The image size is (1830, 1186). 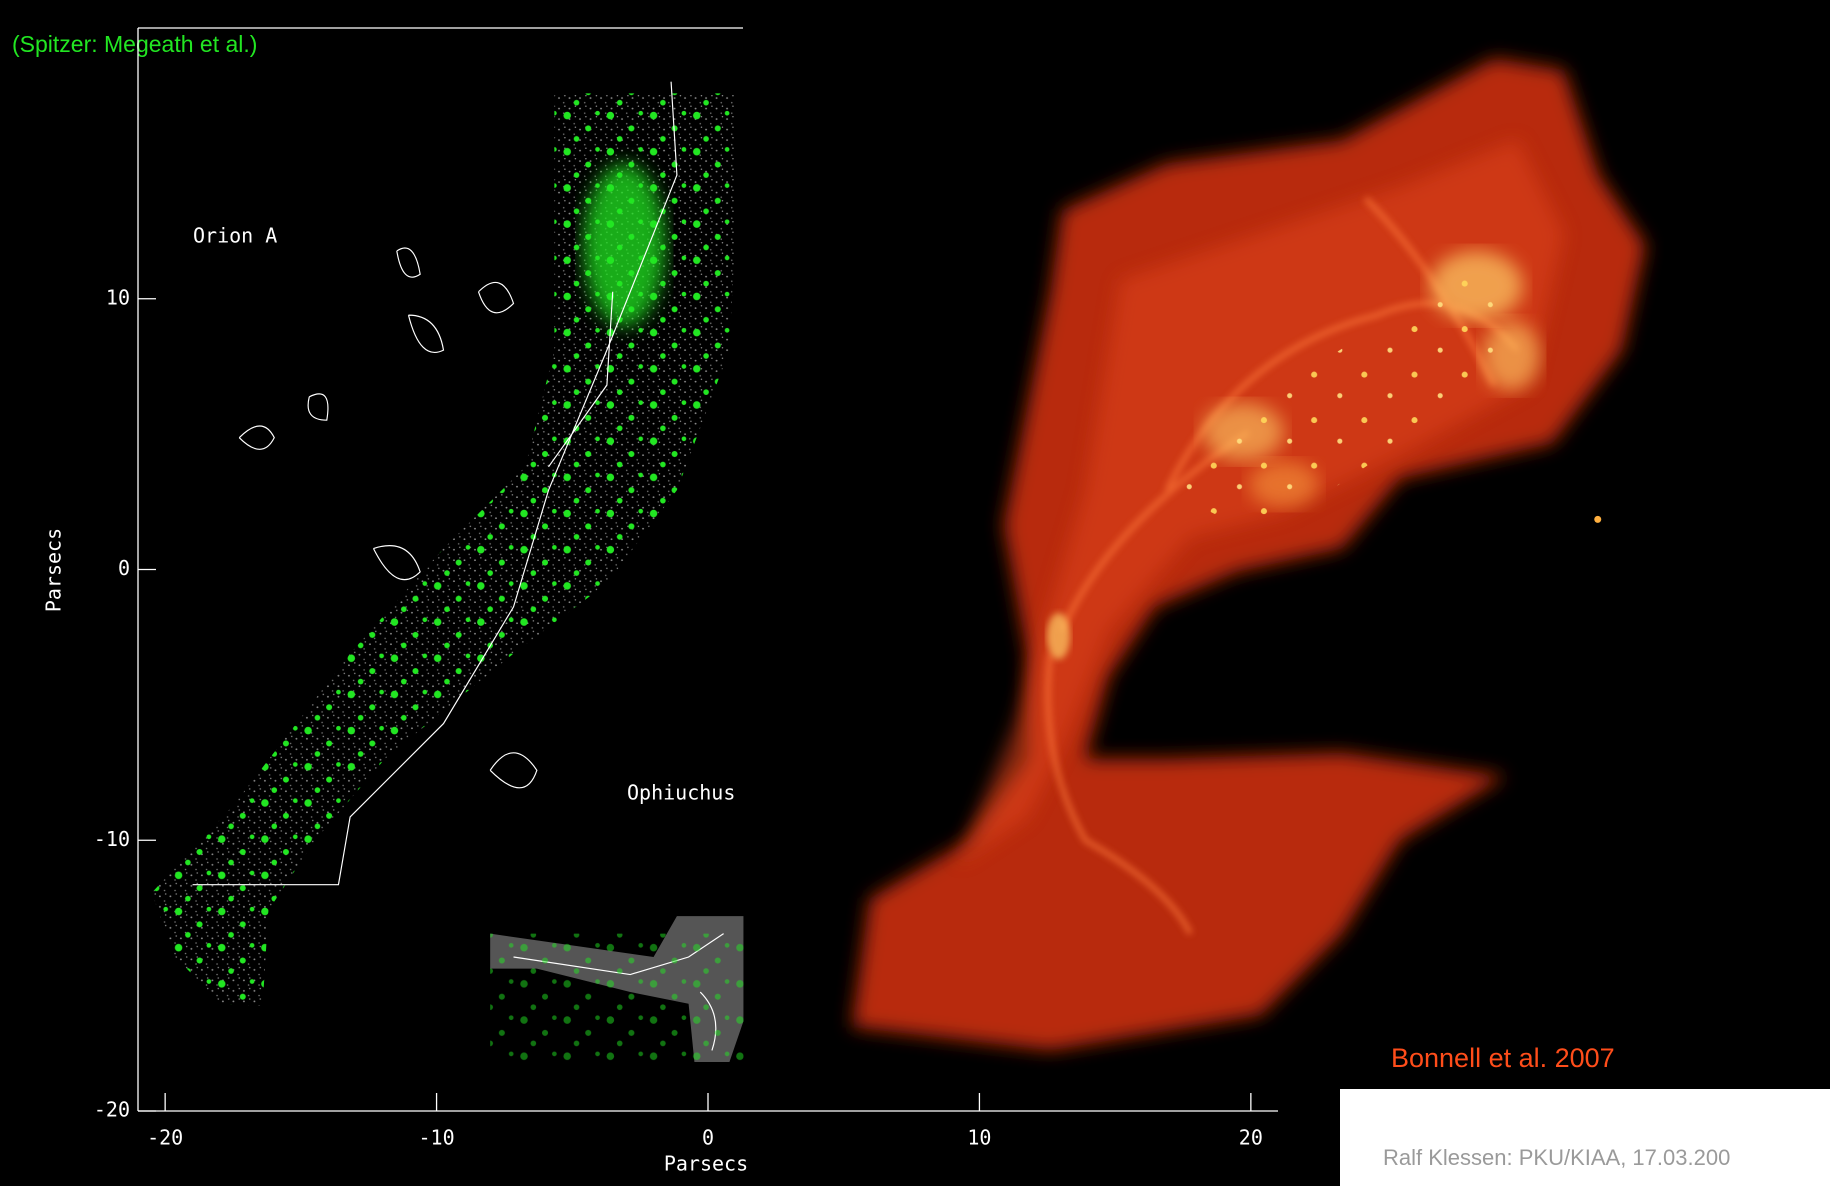 I want to click on y-tick-label: 0, so click(x=124, y=568).